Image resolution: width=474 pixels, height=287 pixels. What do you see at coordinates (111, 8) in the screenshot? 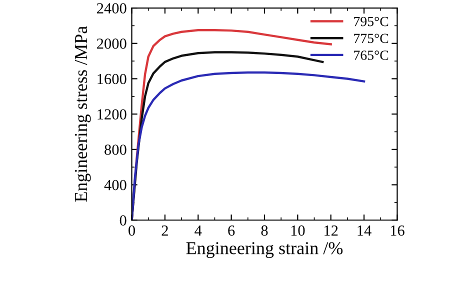
I see `y-tick-label: 2400` at bounding box center [111, 8].